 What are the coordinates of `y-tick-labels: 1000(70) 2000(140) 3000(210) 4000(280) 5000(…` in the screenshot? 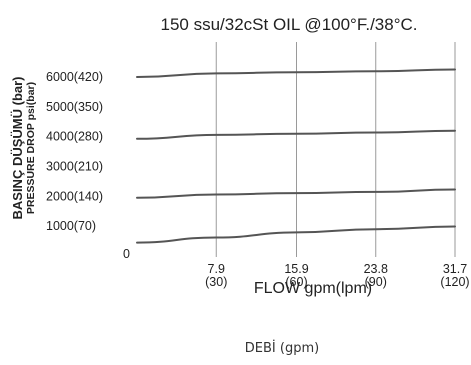 It's located at (74, 151).